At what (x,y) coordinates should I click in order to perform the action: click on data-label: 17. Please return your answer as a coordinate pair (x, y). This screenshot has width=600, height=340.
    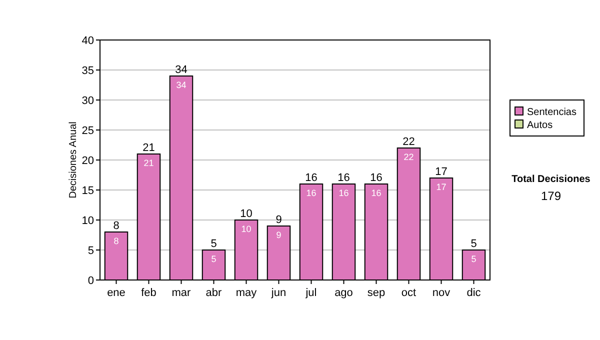
    Looking at the image, I should click on (441, 187).